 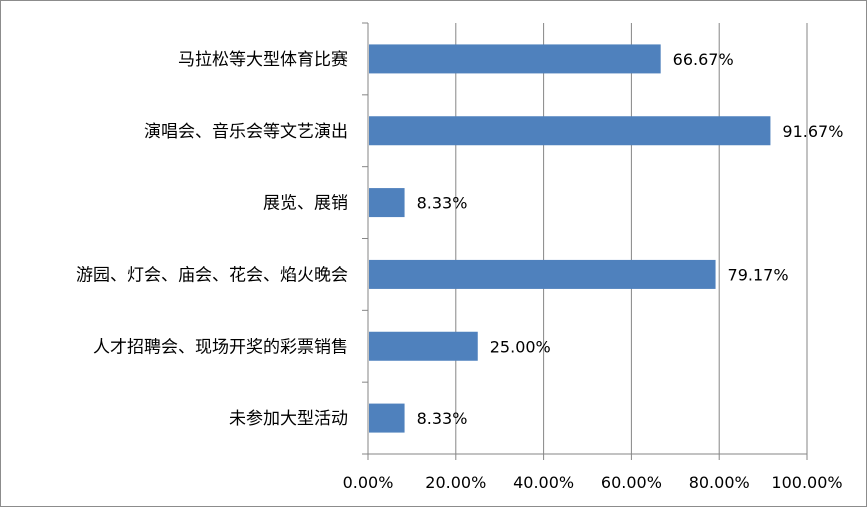 I want to click on value-label: 25.00%, so click(x=520, y=346).